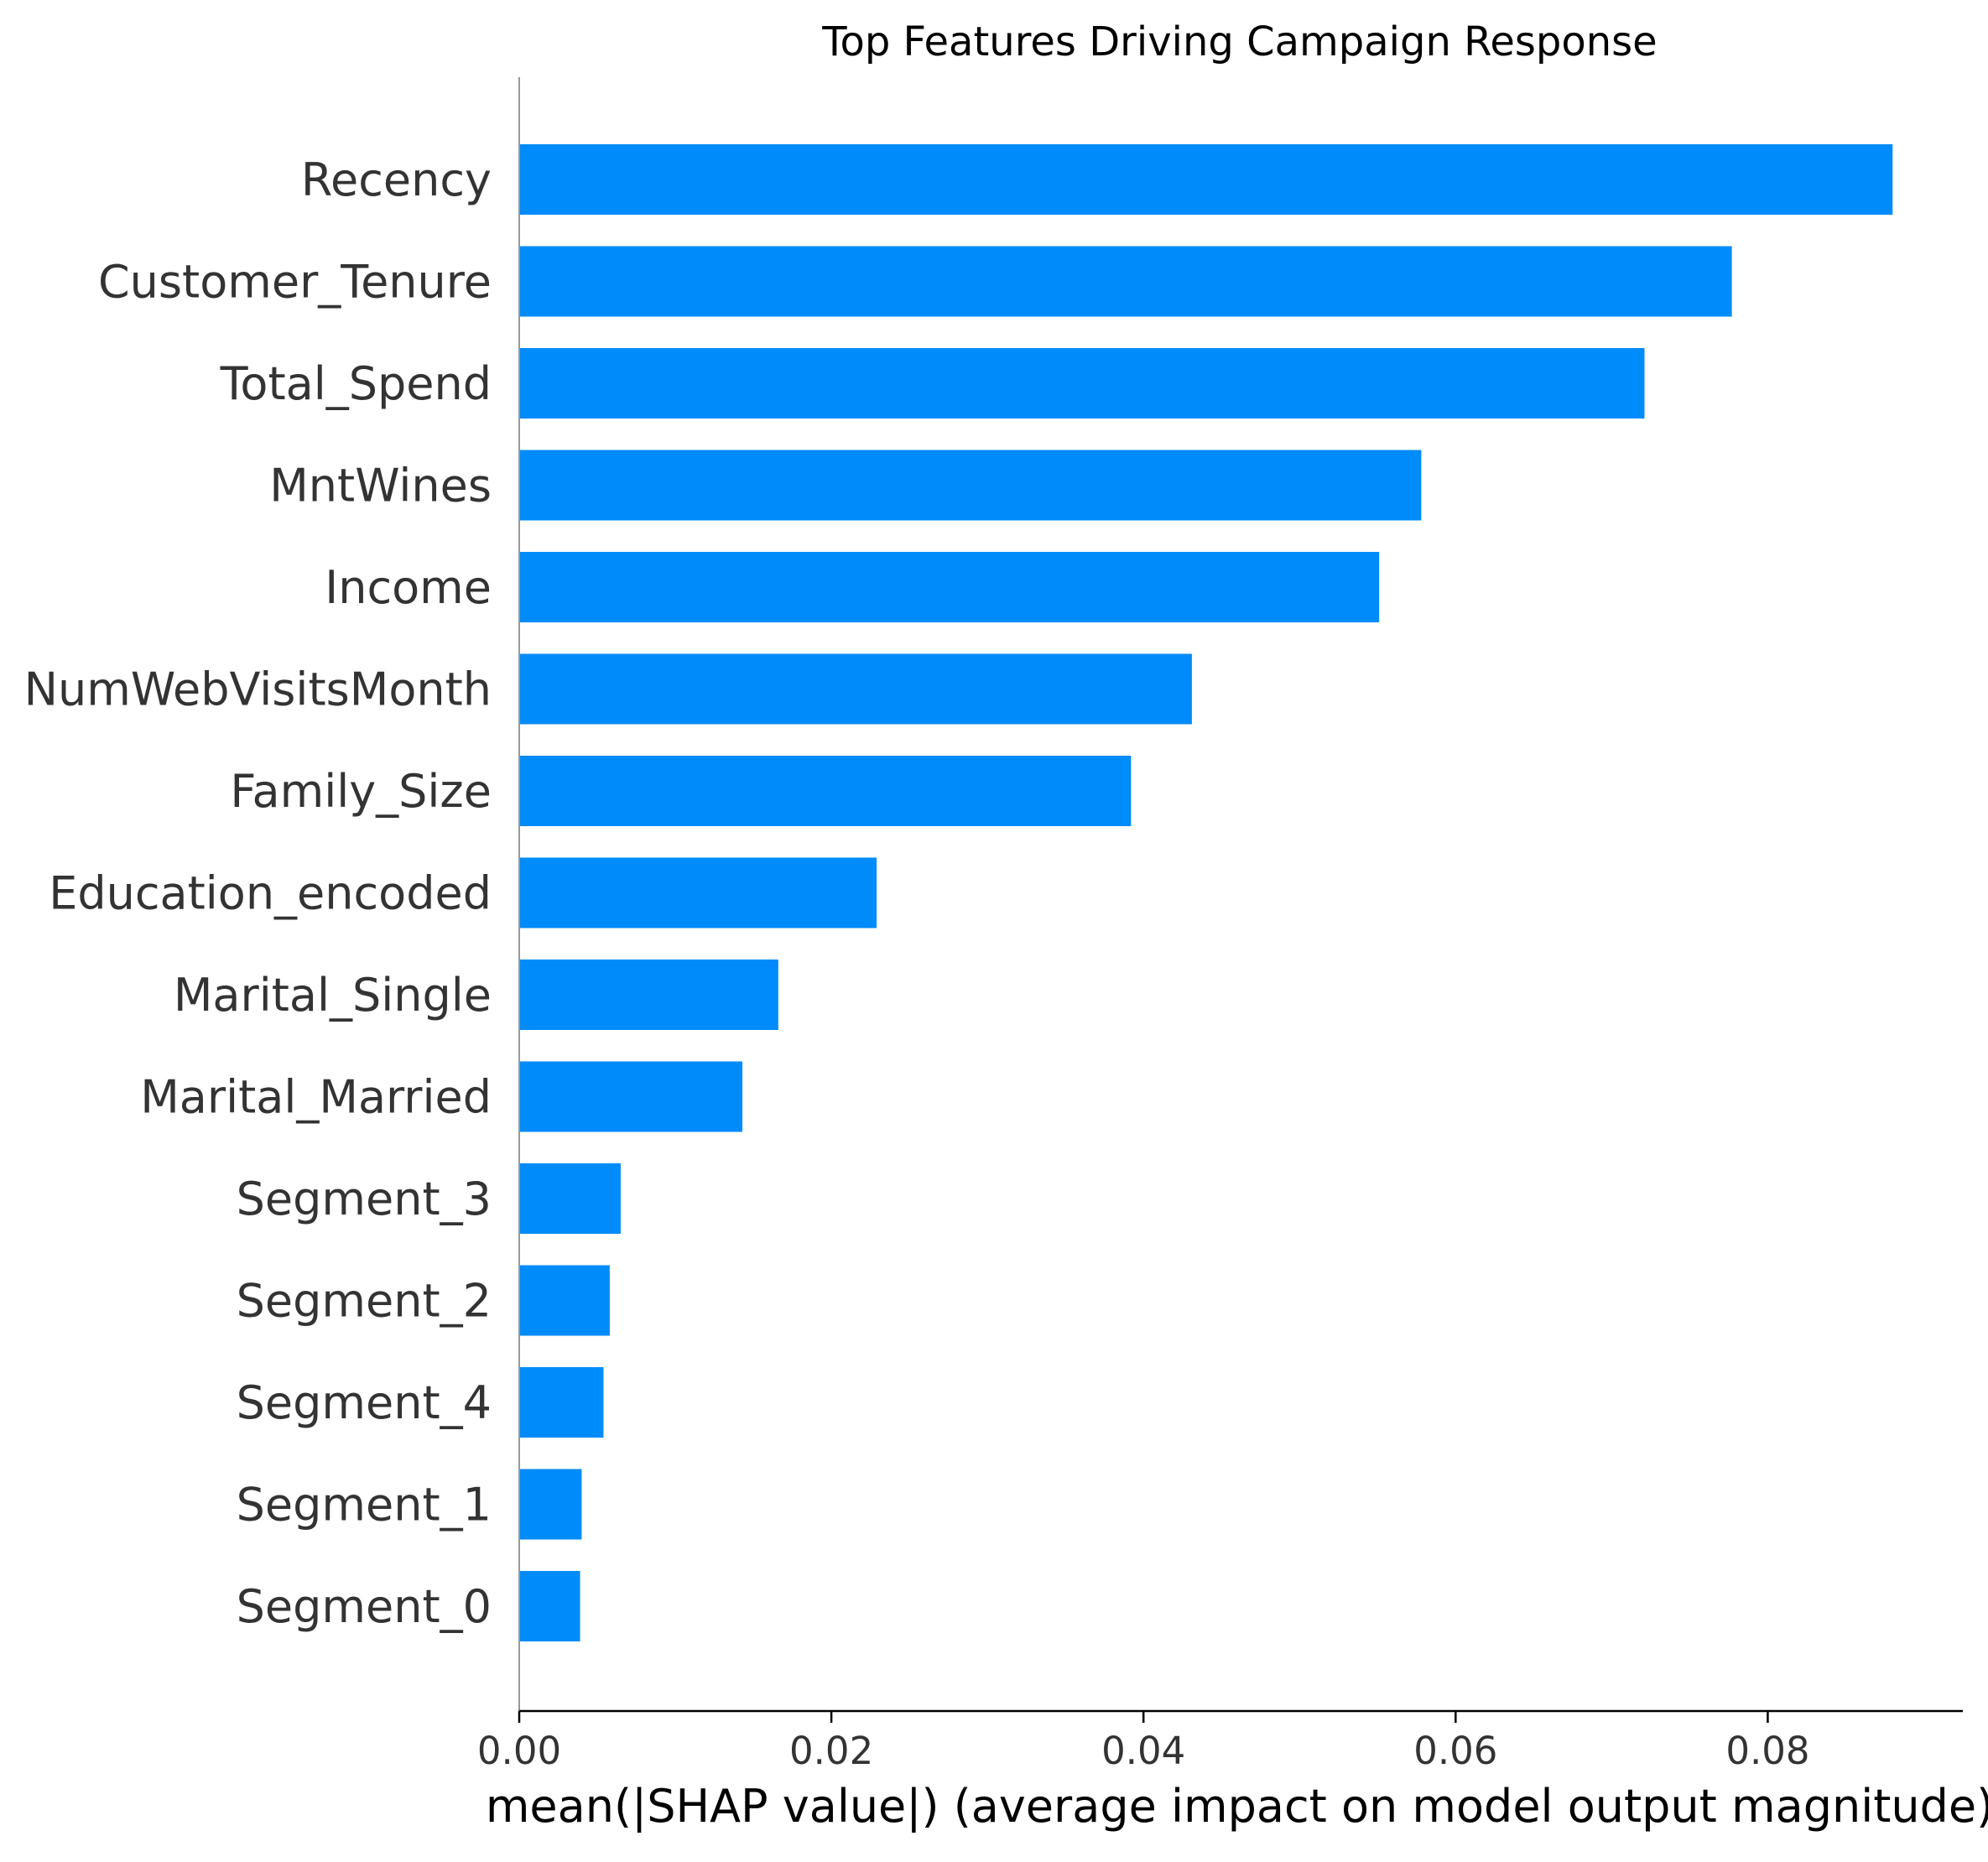 The width and height of the screenshot is (1988, 1862). Describe the element at coordinates (970, 486) in the screenshot. I see `bar-mntwines` at that location.